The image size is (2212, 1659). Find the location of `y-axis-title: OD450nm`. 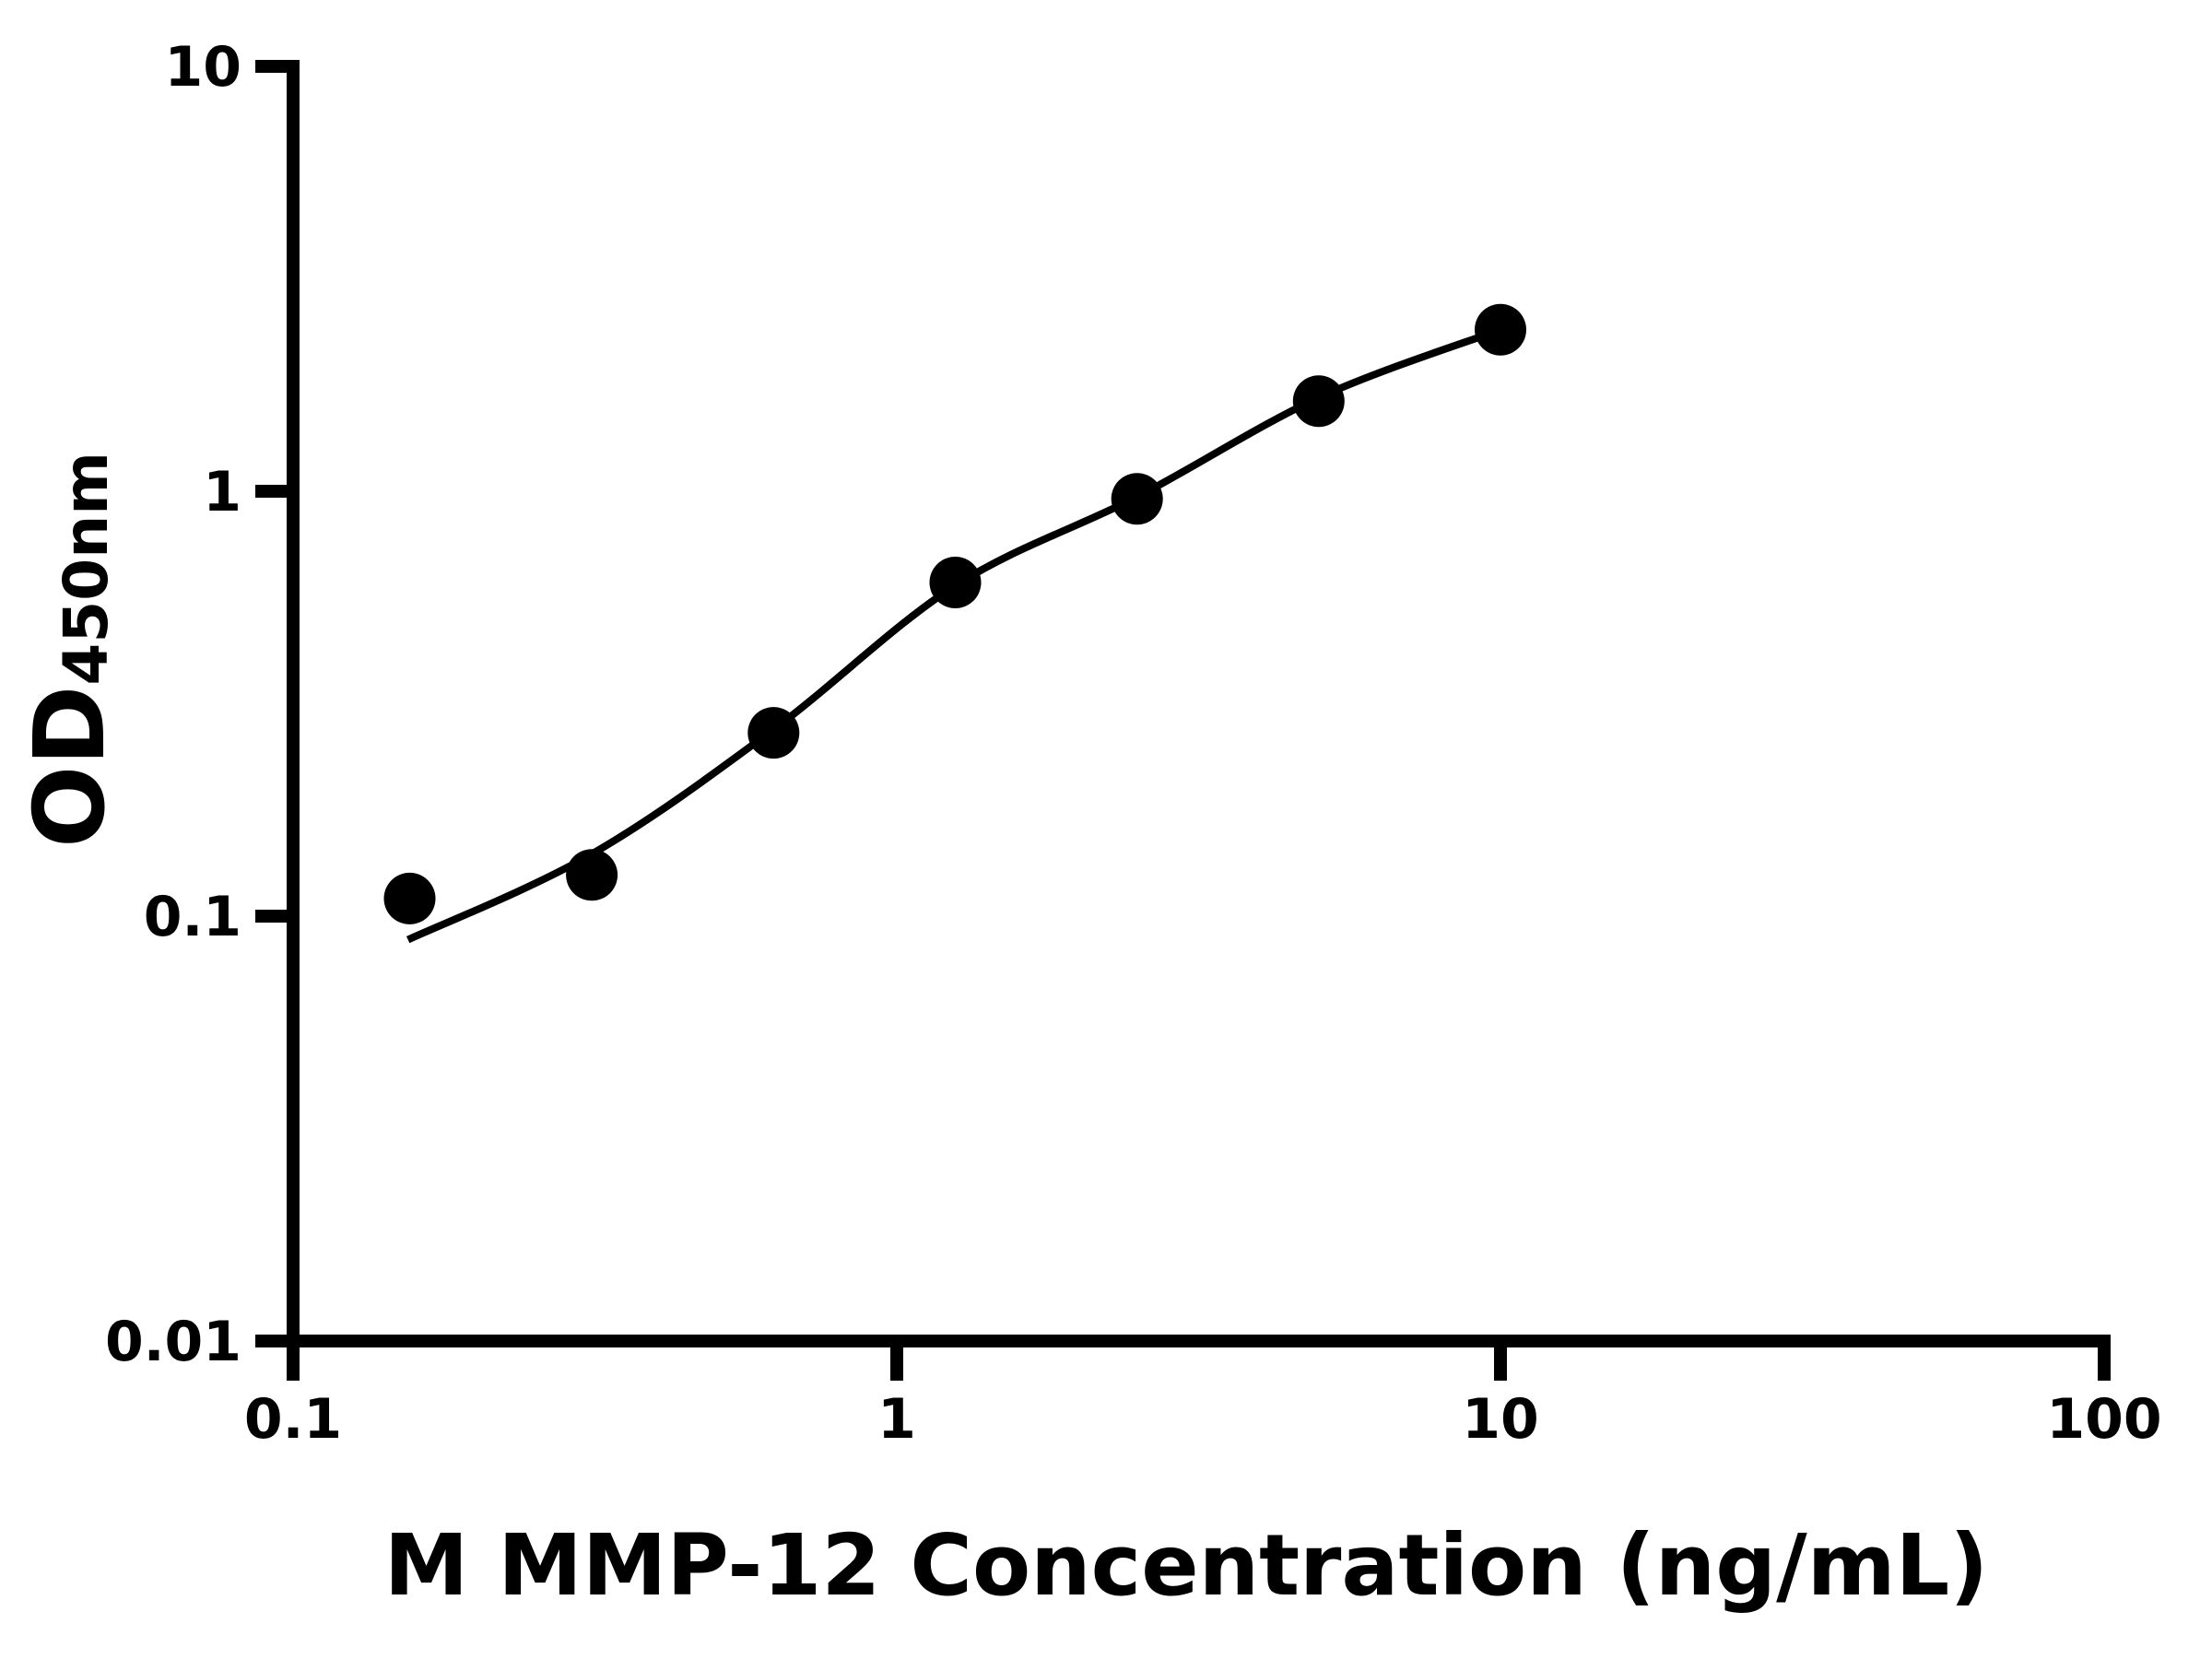

y-axis-title: OD450nm is located at coordinates (70, 650).